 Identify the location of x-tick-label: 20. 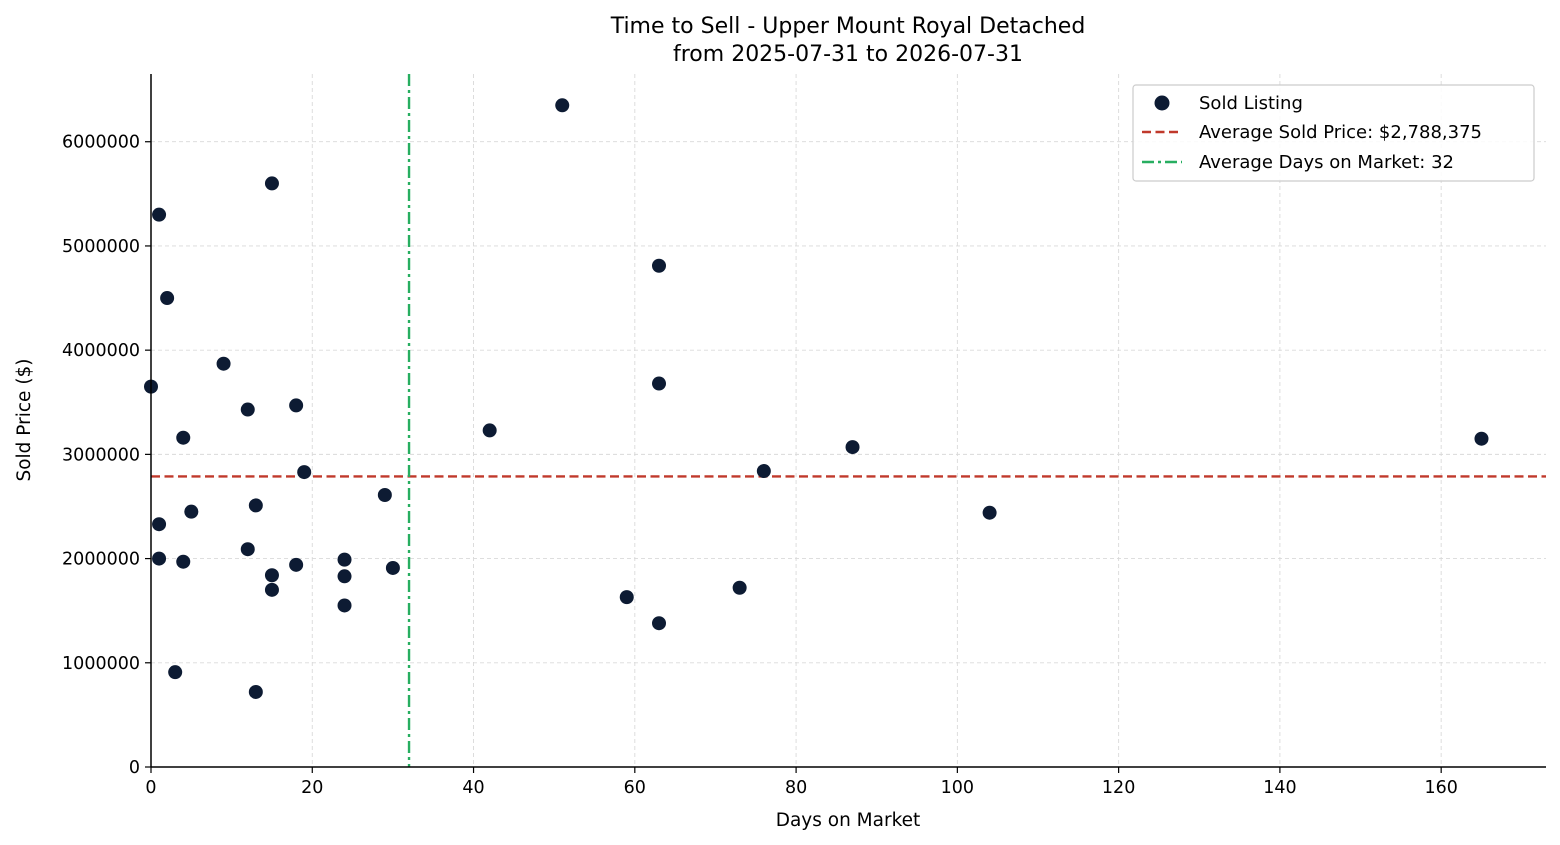
(312, 788).